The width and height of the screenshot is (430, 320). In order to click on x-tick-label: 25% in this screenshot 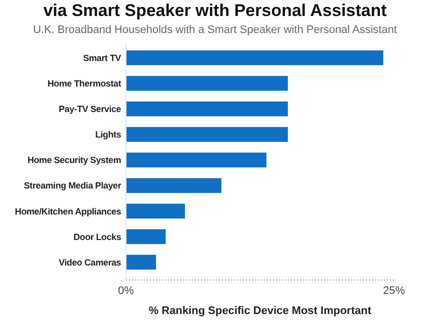, I will do `click(394, 291)`.